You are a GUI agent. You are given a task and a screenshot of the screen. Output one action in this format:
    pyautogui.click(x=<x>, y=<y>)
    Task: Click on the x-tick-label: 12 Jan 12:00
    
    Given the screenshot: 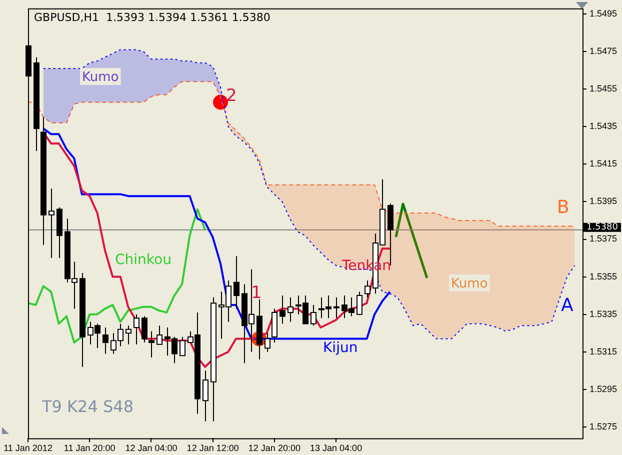 What is the action you would take?
    pyautogui.click(x=212, y=448)
    